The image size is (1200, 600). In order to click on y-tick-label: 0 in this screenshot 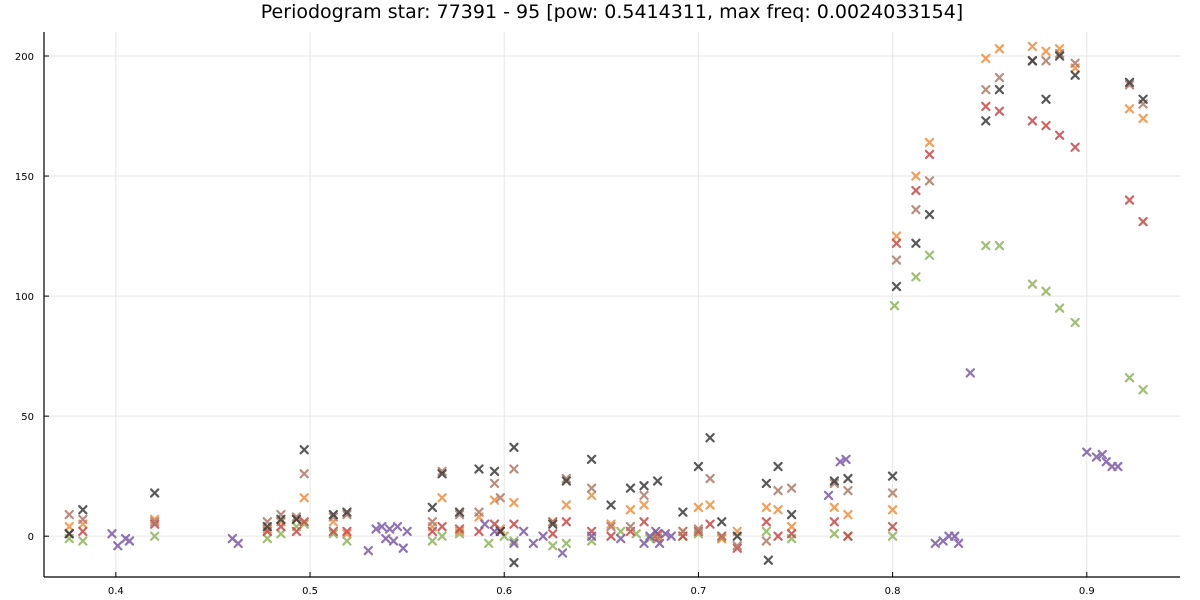, I will do `click(31, 537)`.